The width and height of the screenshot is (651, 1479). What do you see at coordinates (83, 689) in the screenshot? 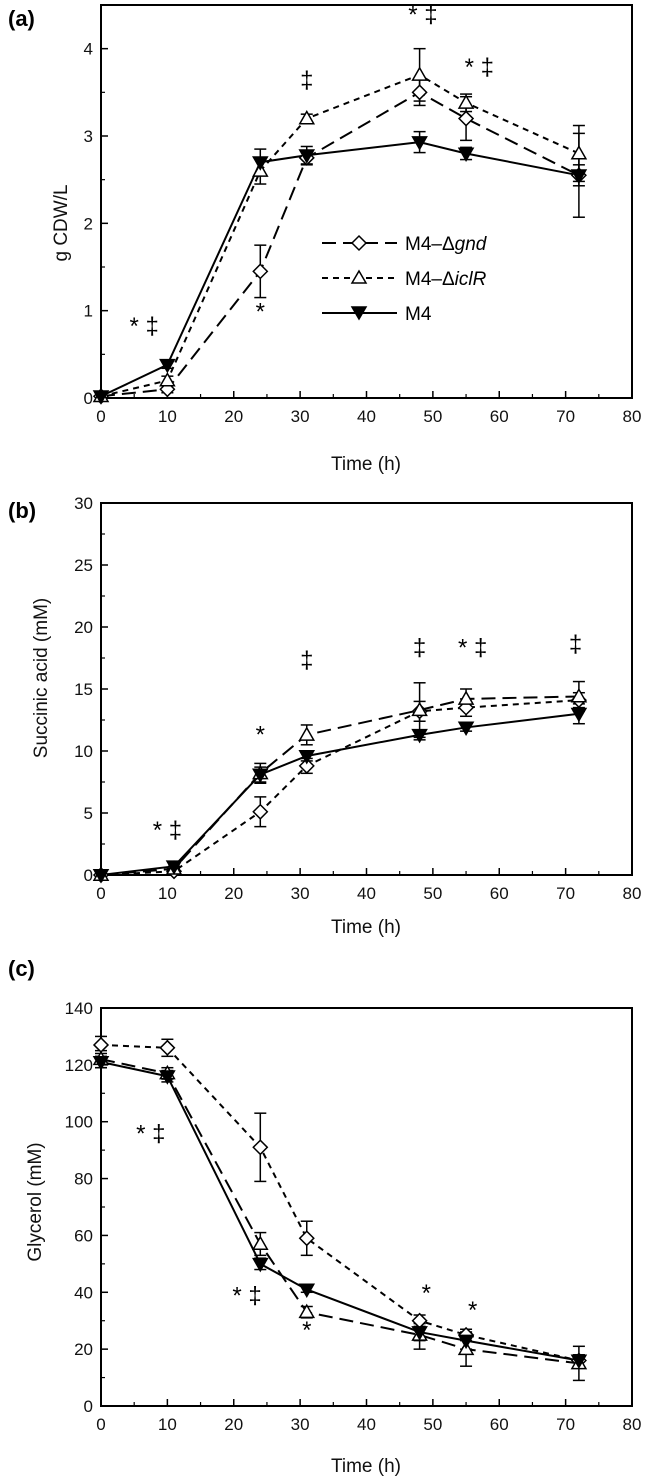
I see `panel-b-y-tick-label: 15` at bounding box center [83, 689].